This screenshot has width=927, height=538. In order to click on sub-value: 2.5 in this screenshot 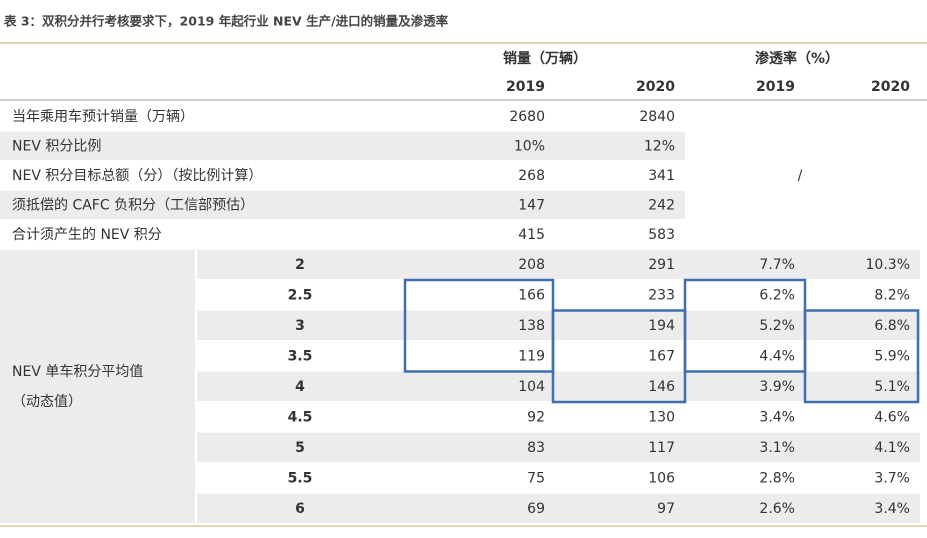, I will do `click(300, 295)`.